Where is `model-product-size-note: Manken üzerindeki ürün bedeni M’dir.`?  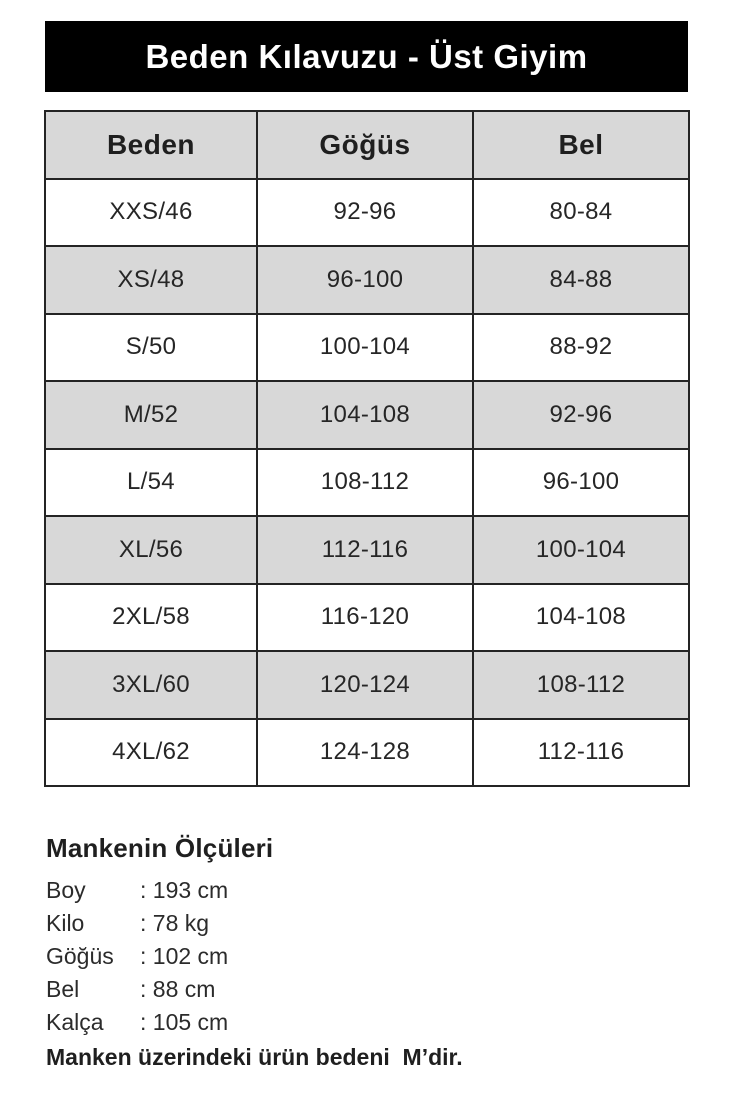 model-product-size-note: Manken üzerindeki ürün bedeni M’dir. is located at coordinates (254, 1057).